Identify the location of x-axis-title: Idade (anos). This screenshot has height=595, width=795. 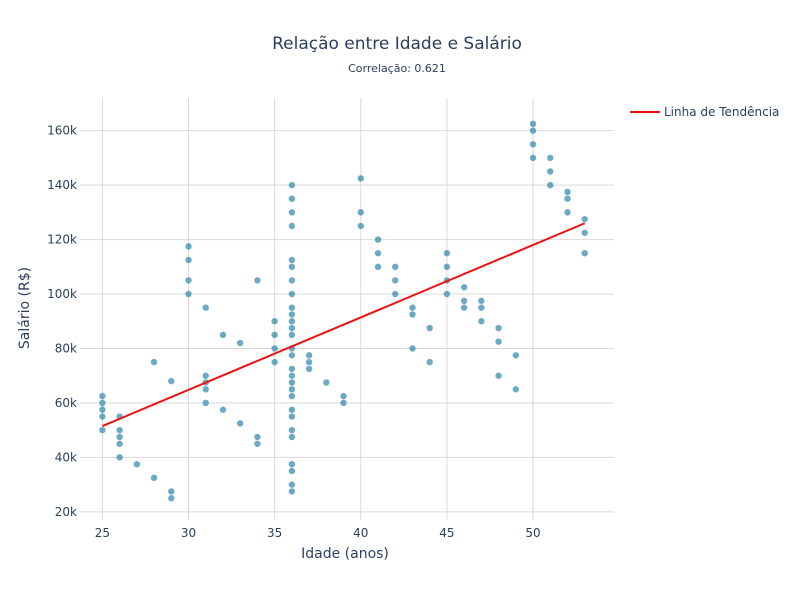
(345, 554).